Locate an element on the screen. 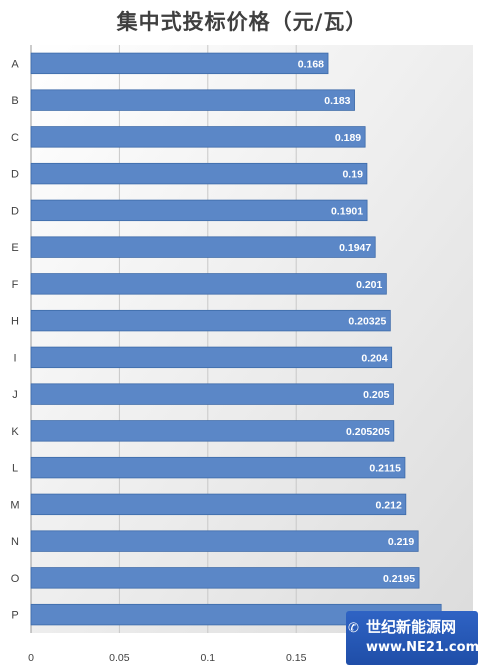 The width and height of the screenshot is (484, 670). bar-value-label: 0.189 is located at coordinates (348, 138).